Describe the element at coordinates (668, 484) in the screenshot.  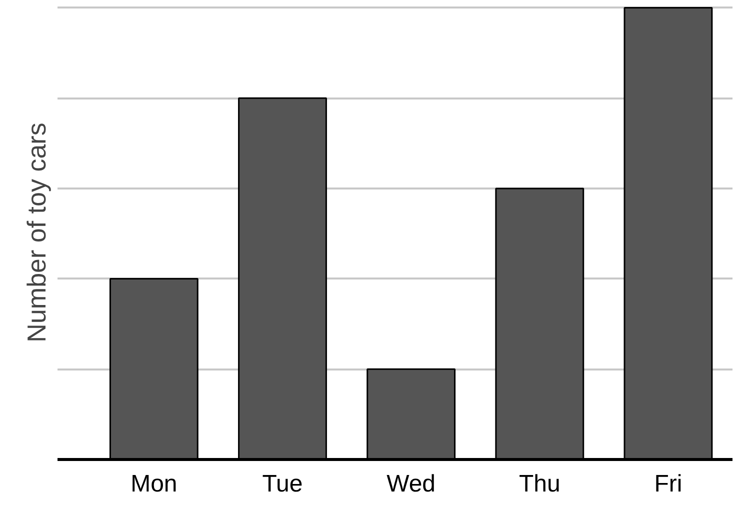
I see `x-tick-label: Fri` at that location.